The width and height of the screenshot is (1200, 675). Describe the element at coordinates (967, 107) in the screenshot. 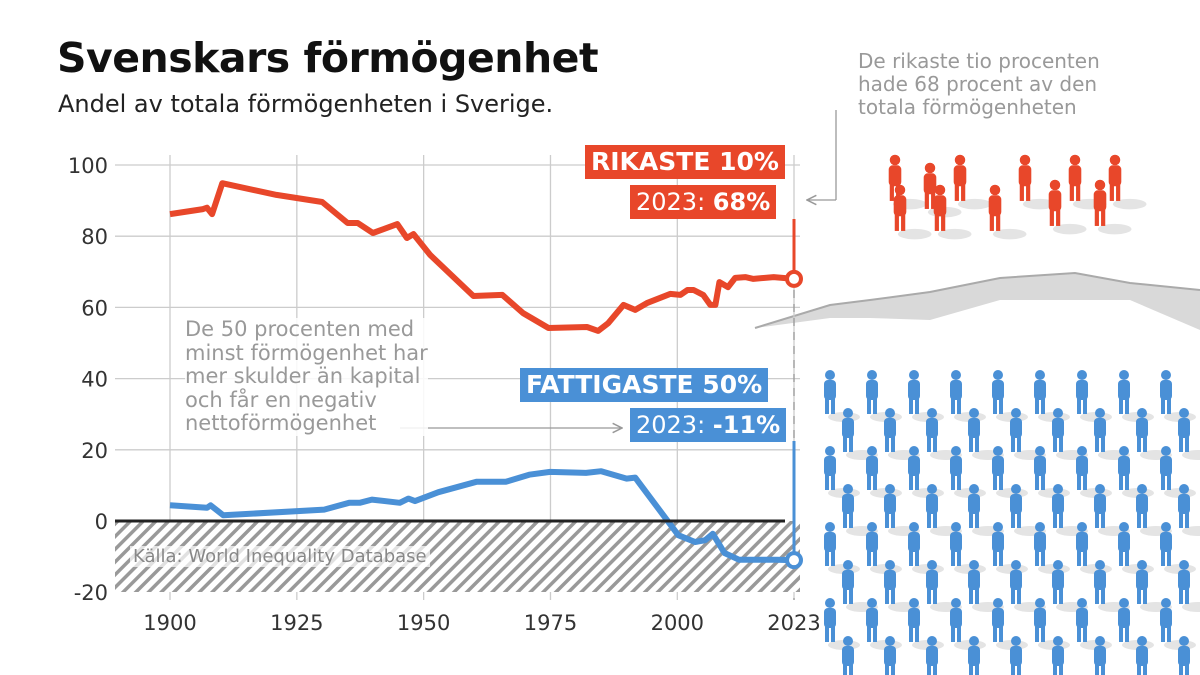

I see `annotation-line: totala förmögenheten` at that location.